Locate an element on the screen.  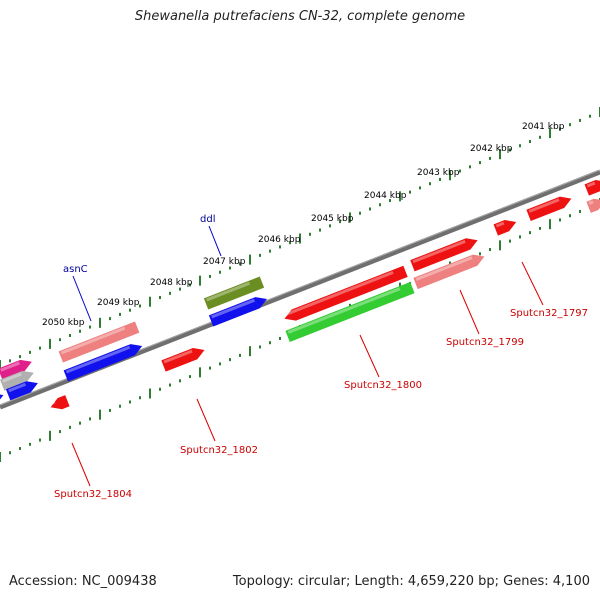
gene-feature-red-far-right is located at coordinates (592, 186).